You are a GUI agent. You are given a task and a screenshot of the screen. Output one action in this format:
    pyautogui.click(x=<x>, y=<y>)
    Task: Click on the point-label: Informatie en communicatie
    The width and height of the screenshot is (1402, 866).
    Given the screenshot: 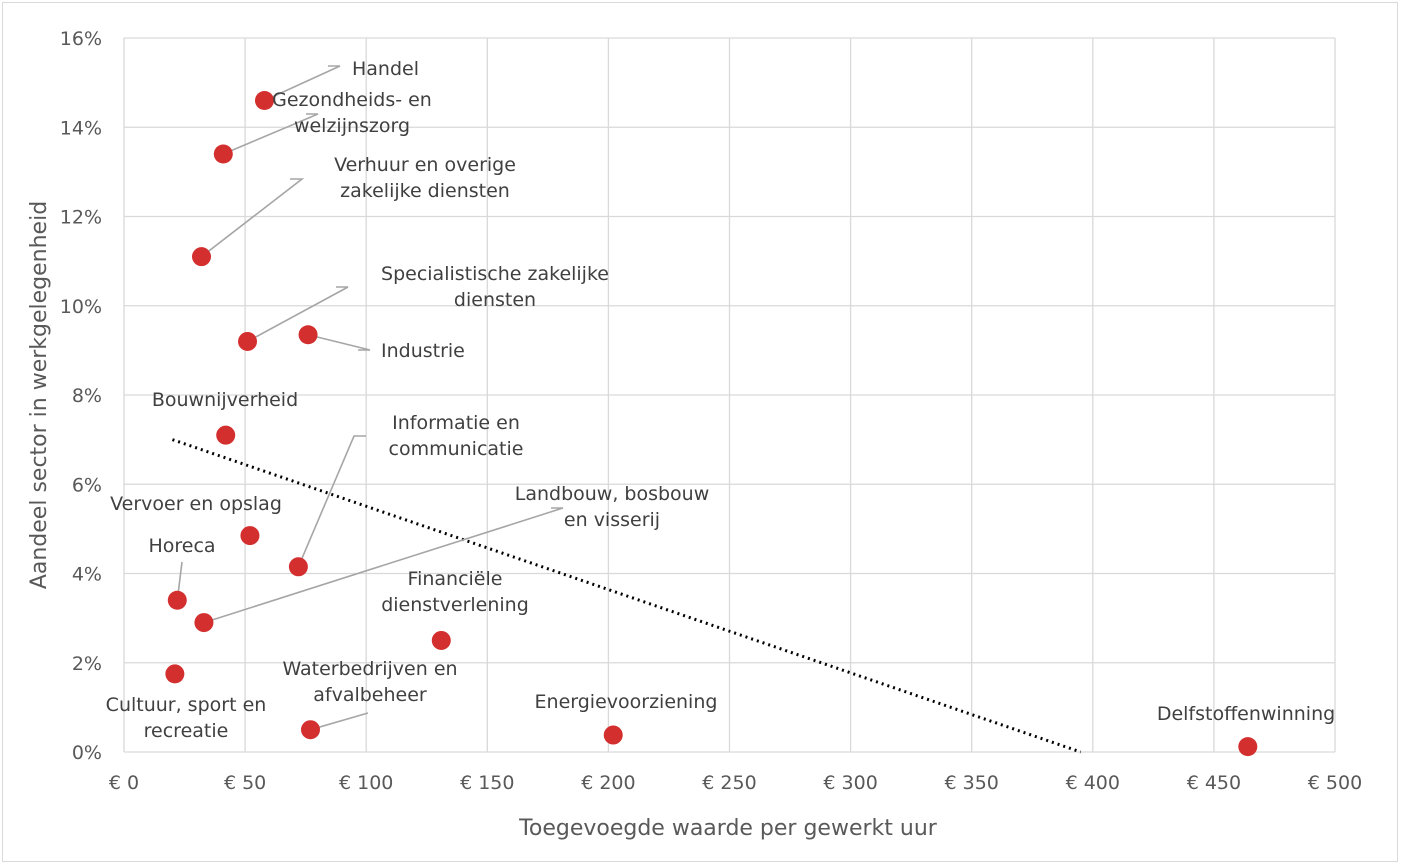 What is the action you would take?
    pyautogui.click(x=456, y=436)
    